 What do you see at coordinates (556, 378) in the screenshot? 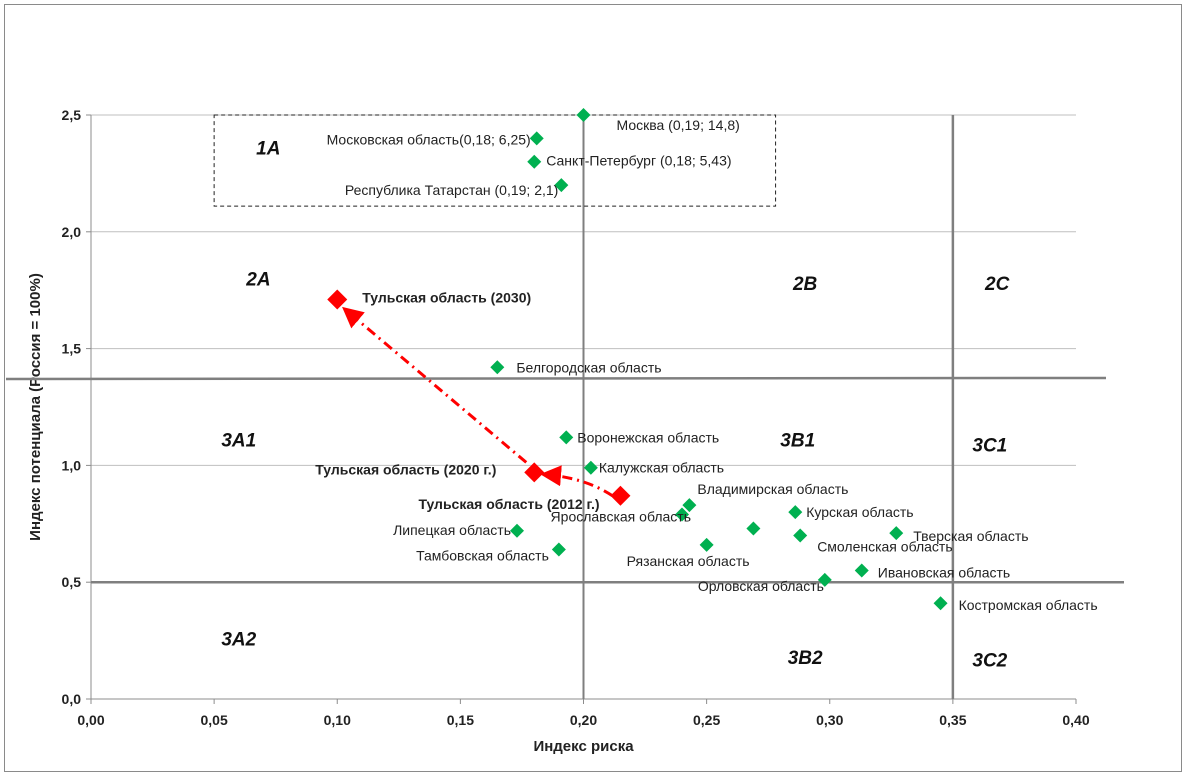
I see `divider-y-upper` at bounding box center [556, 378].